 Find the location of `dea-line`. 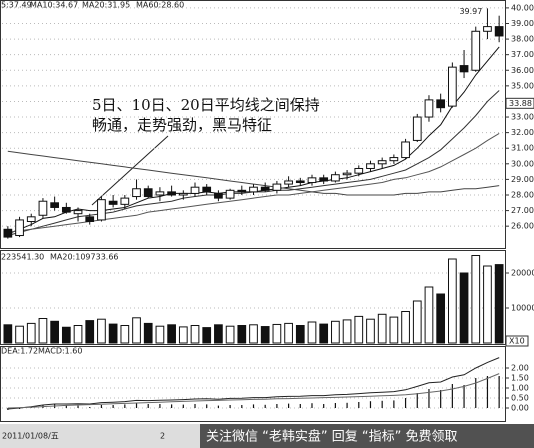

dea-line is located at coordinates (253, 391).